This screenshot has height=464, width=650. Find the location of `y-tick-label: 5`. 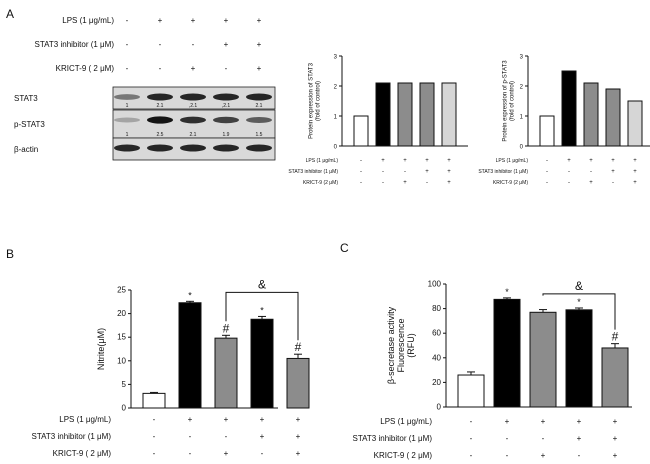

y-tick-label: 5 is located at coordinates (124, 384).